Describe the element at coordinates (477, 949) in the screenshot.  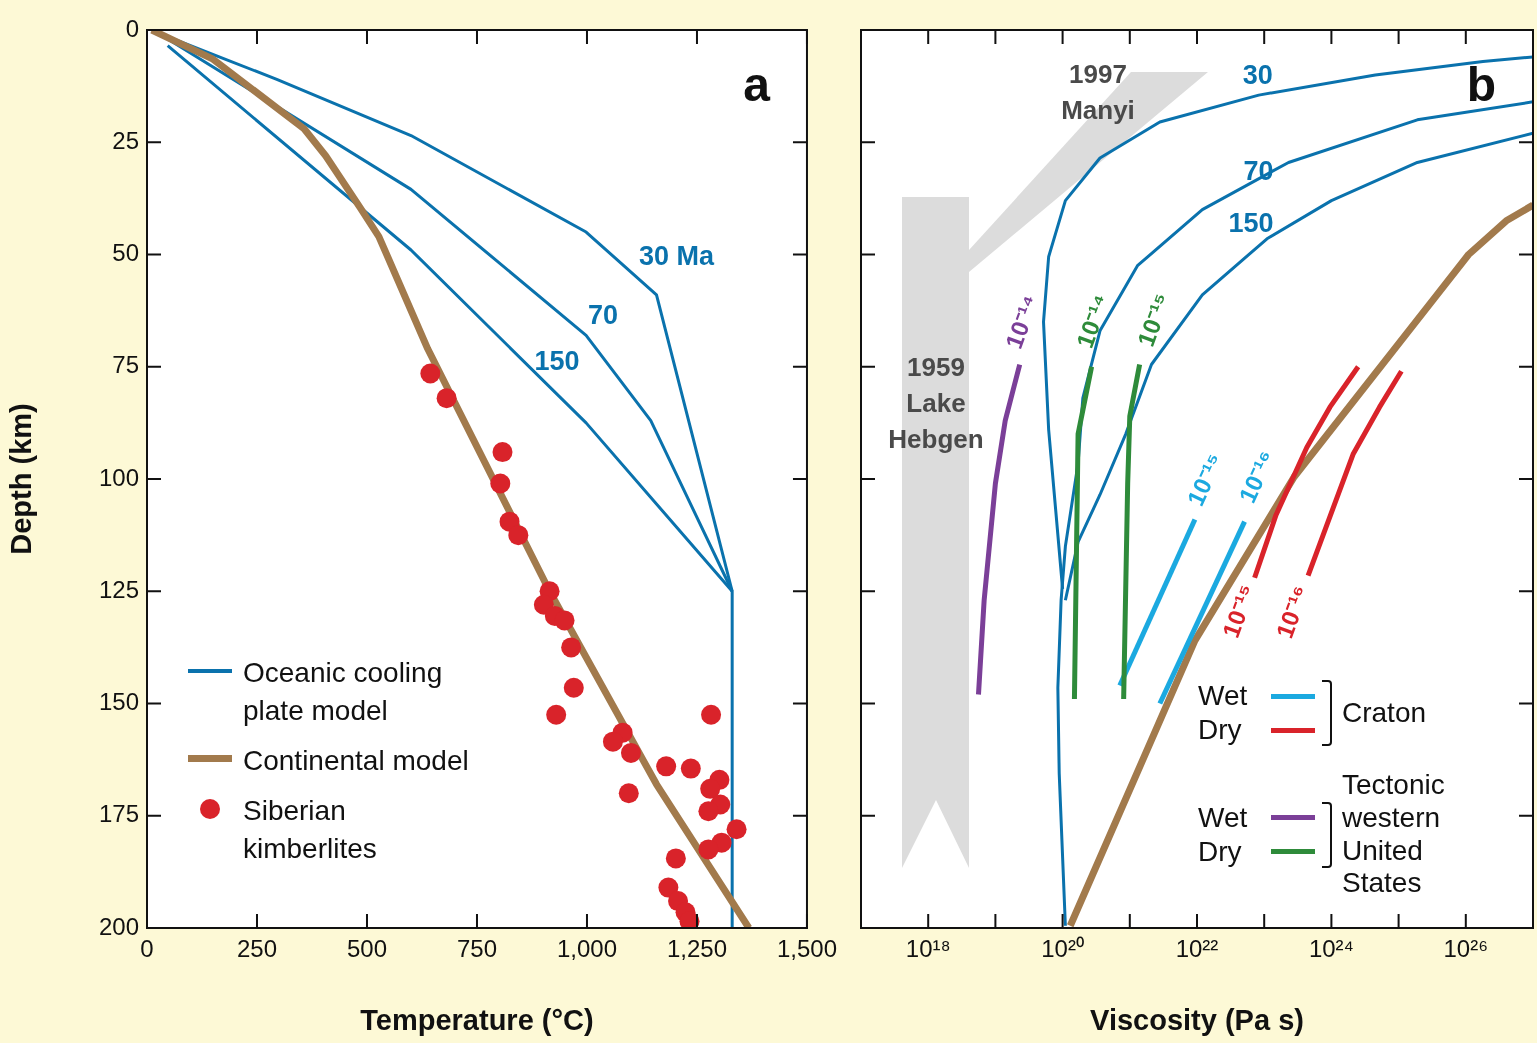
I see `x-tick-label: 750` at that location.